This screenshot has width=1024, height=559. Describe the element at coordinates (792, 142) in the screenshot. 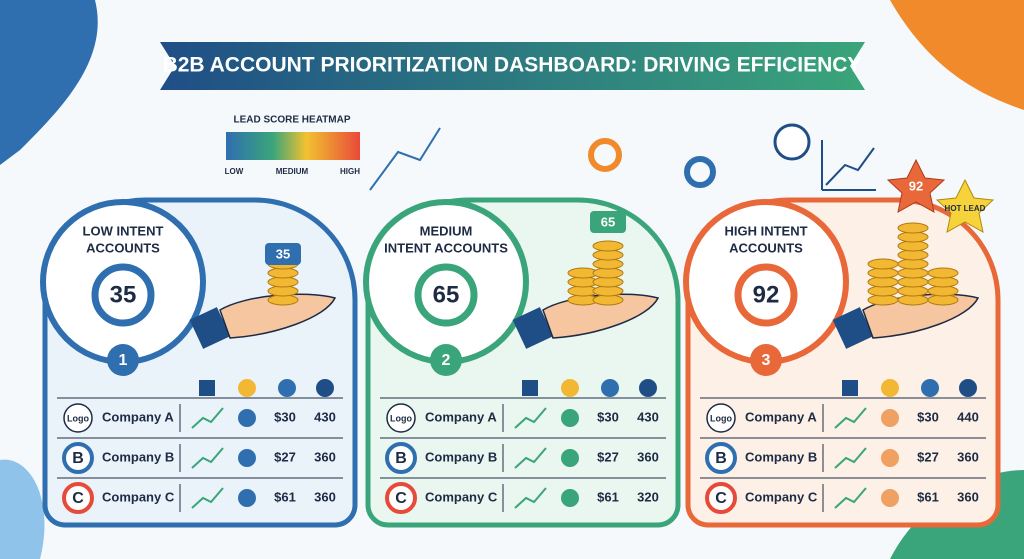

I see `deco-gauge` at that location.